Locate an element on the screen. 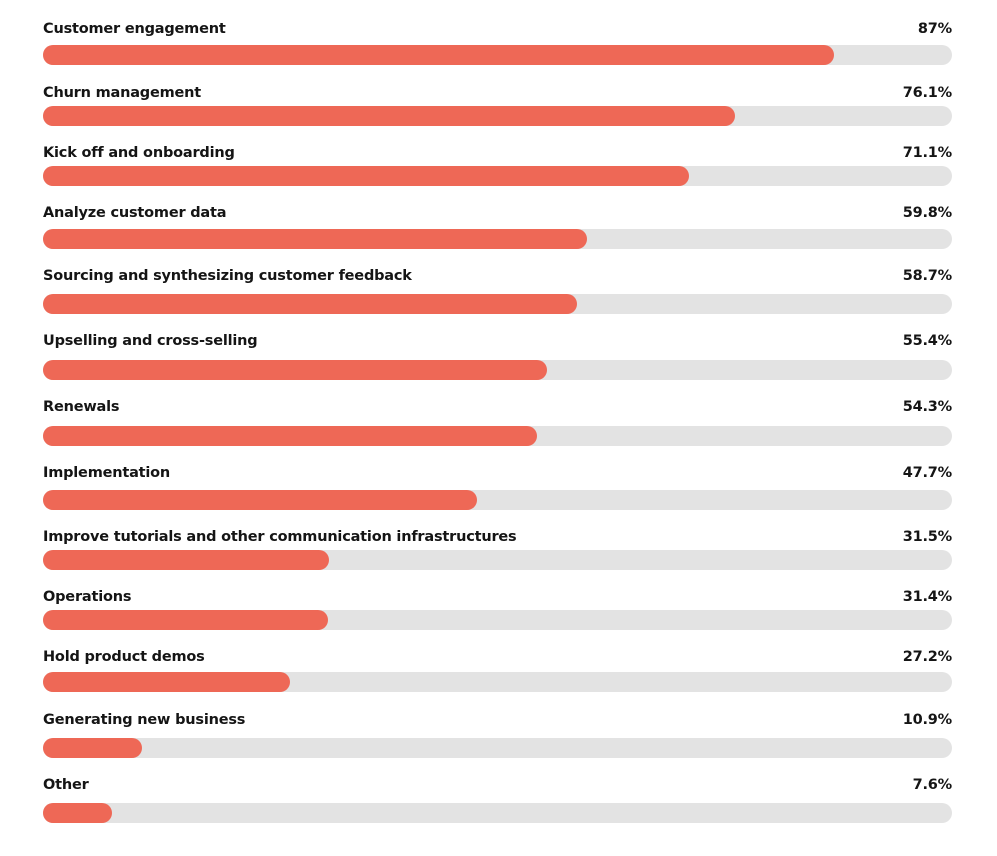 This screenshot has height=856, width=997. value-label: 54.3% is located at coordinates (927, 407).